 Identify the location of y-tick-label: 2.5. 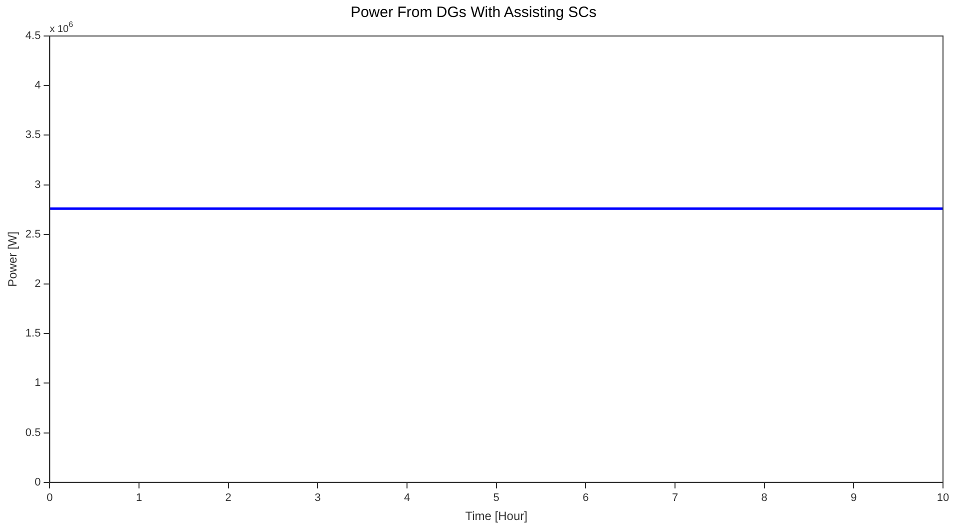
(33, 234).